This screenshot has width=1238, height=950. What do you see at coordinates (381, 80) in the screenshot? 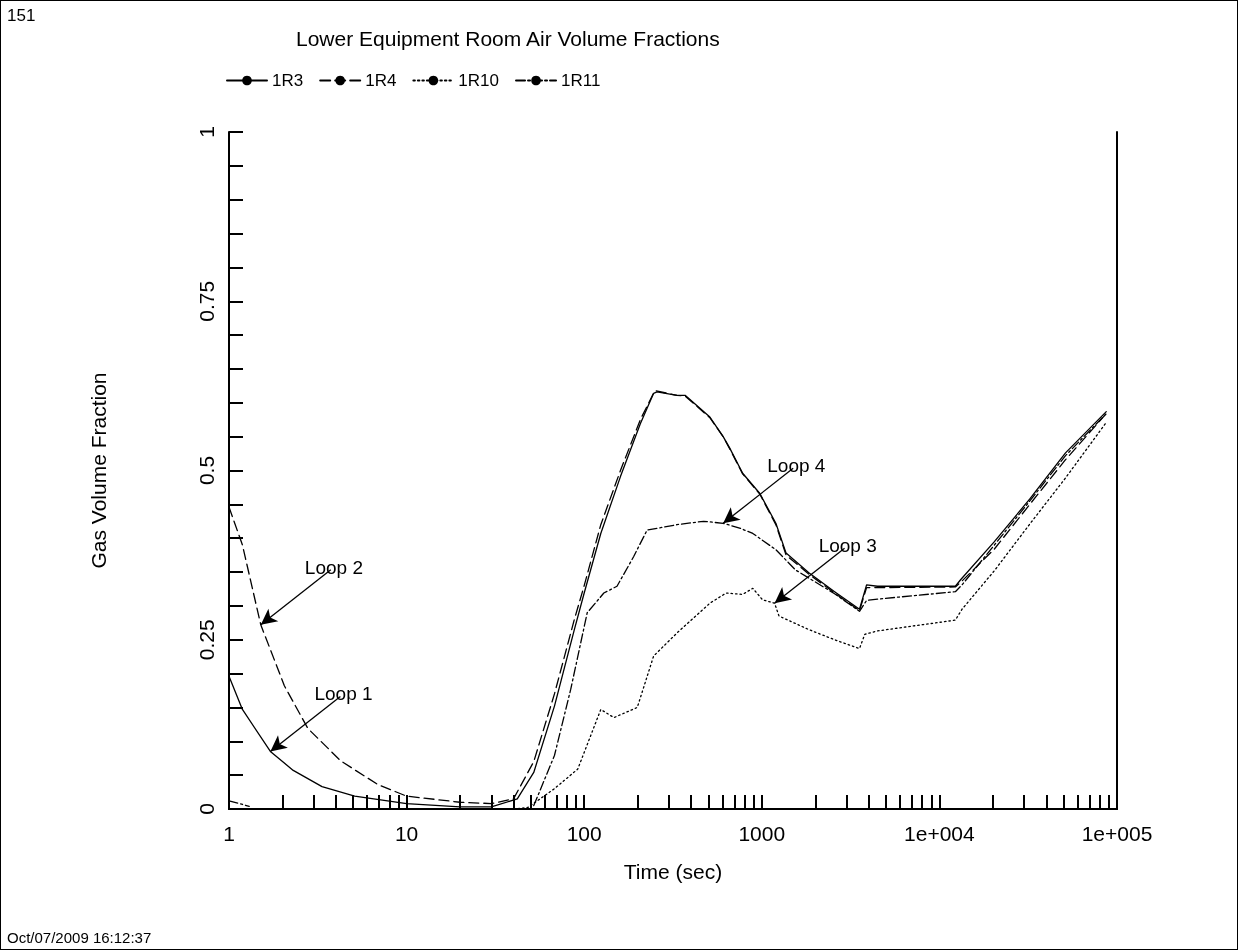
I see `legend-label: 1R4` at bounding box center [381, 80].